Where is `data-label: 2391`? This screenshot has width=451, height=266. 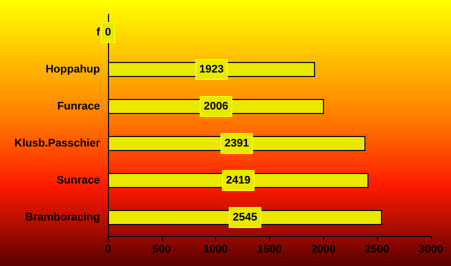 data-label: 2391 is located at coordinates (236, 144).